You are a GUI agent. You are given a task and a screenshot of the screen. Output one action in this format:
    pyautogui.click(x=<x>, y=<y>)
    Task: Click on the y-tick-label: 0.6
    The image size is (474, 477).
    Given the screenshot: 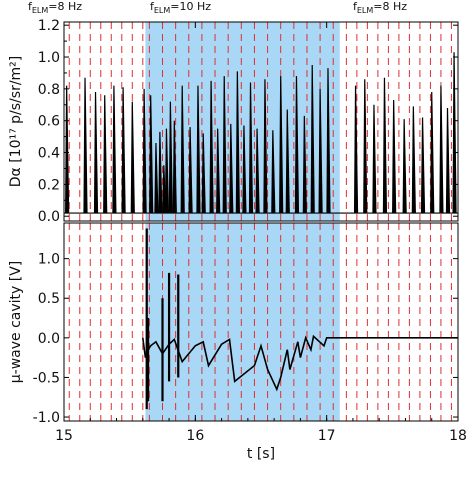 What is the action you would take?
    pyautogui.click(x=49, y=122)
    